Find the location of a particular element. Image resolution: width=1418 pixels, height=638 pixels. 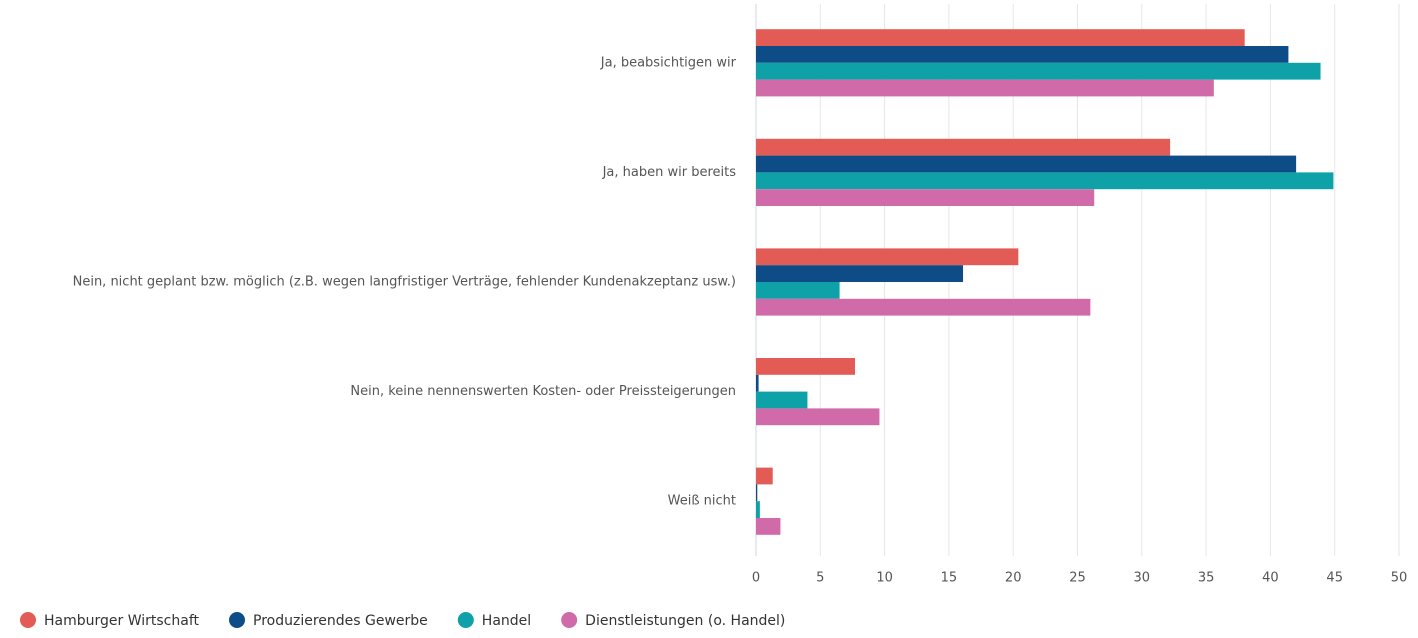

x-tick-label: 25 is located at coordinates (1077, 578).